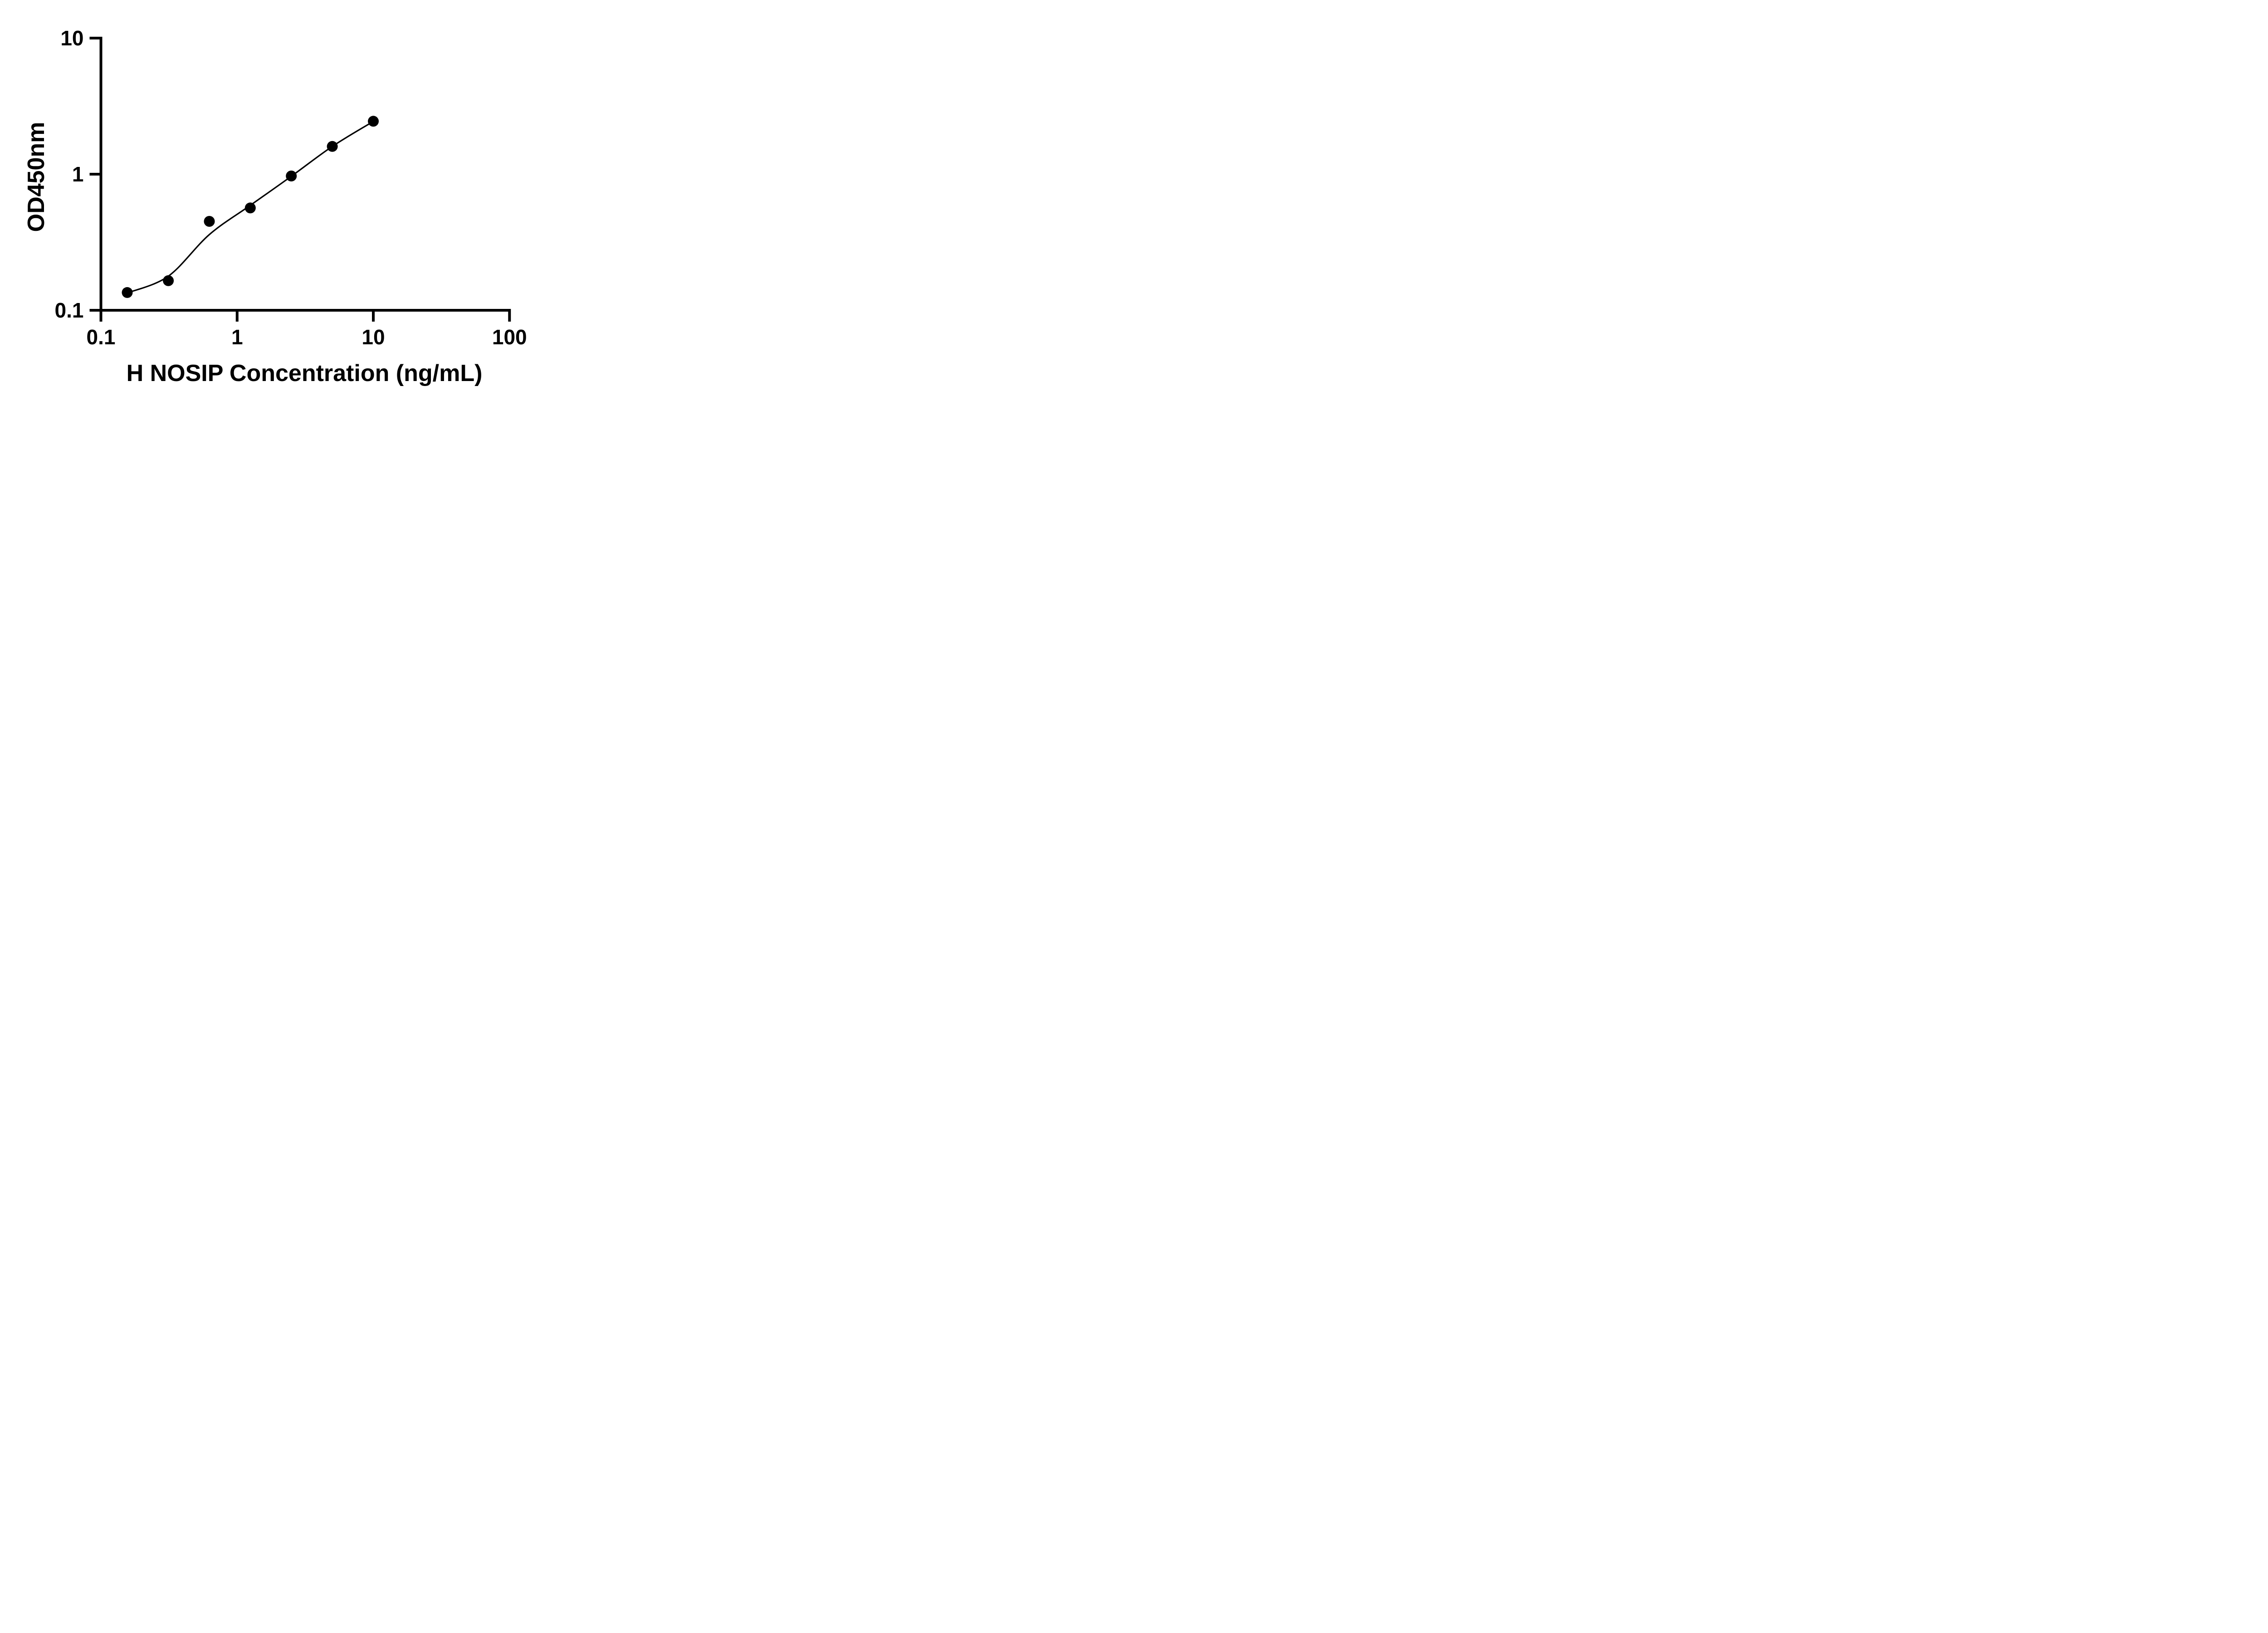  I want to click on axes, so click(300, 179).